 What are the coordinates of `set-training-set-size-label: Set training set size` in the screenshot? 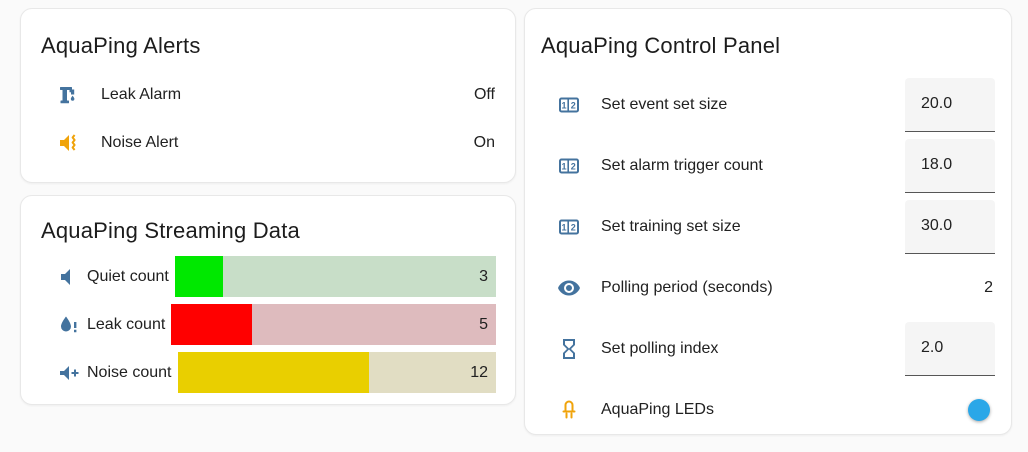 It's located at (671, 226).